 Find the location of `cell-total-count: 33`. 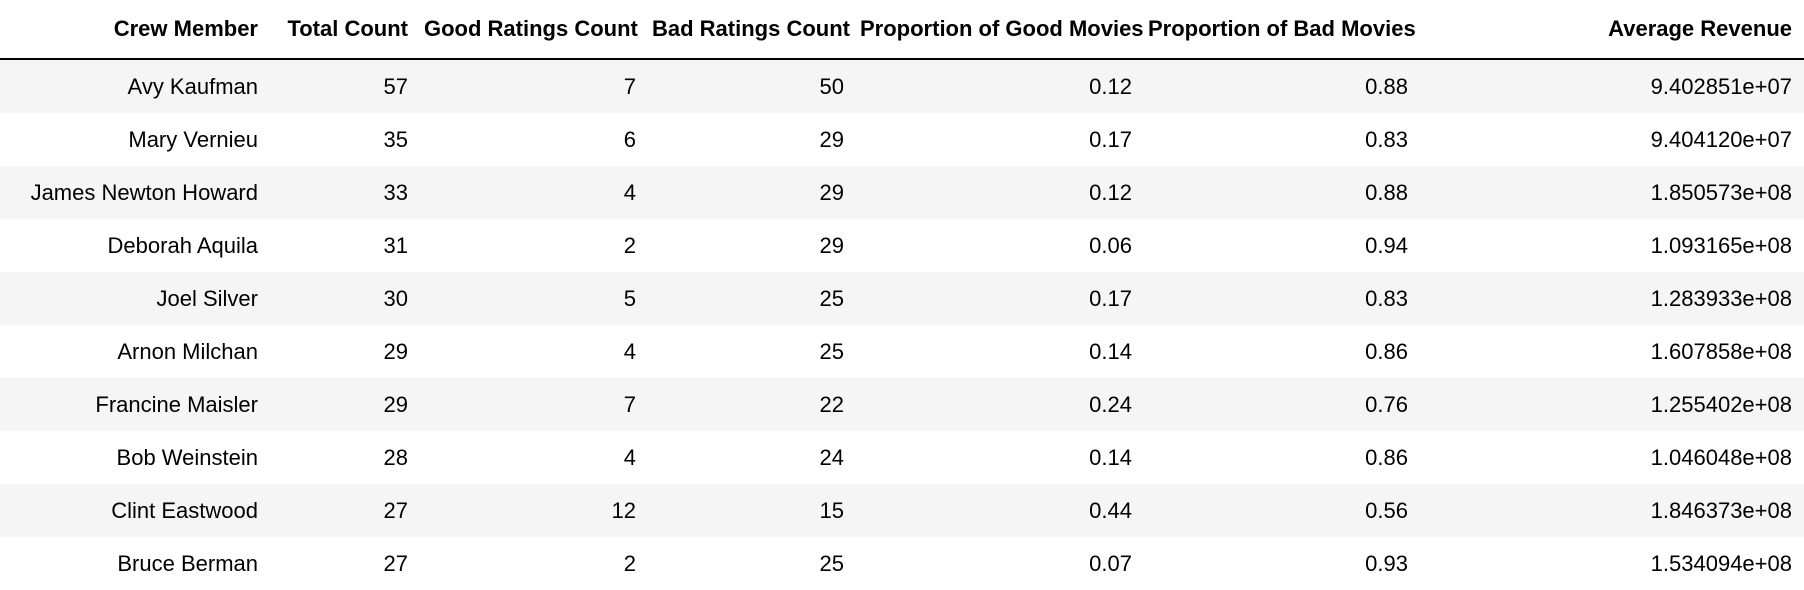

cell-total-count: 33 is located at coordinates (345, 192).